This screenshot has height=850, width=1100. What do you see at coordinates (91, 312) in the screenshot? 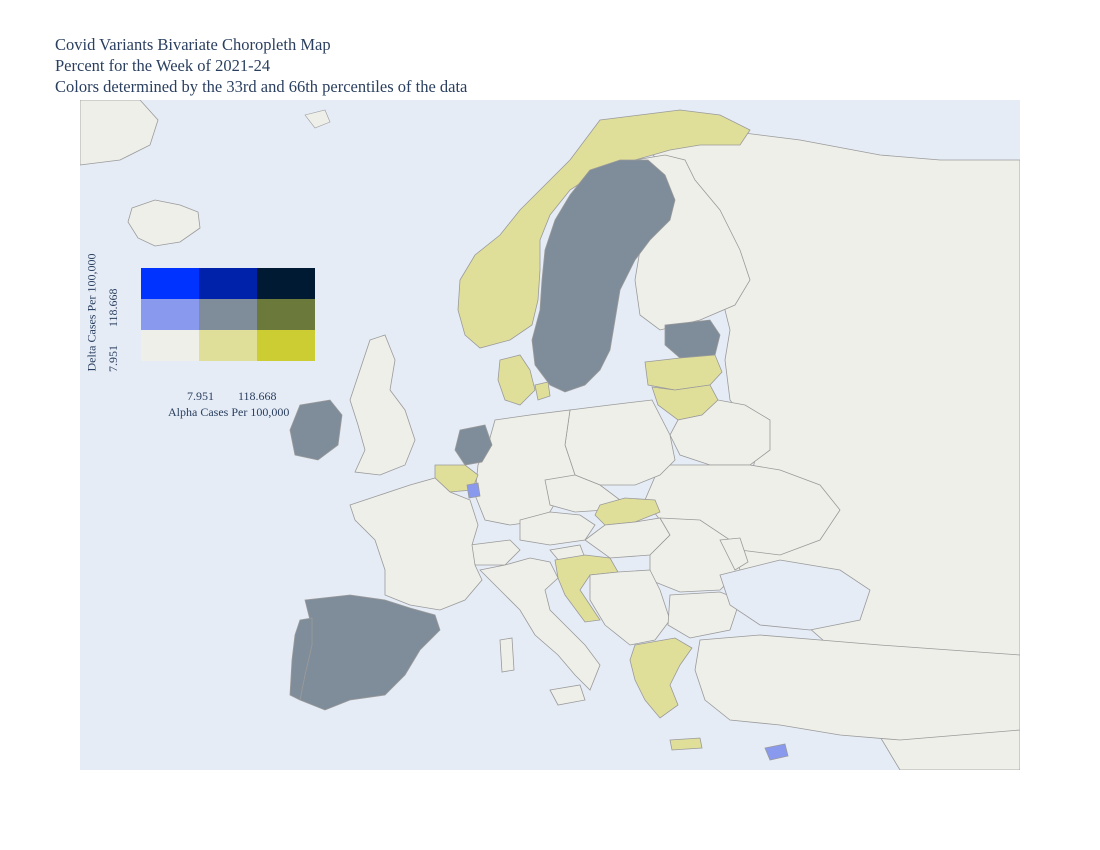
I see `legend-y-label: Delta Cases Per 100,000` at bounding box center [91, 312].